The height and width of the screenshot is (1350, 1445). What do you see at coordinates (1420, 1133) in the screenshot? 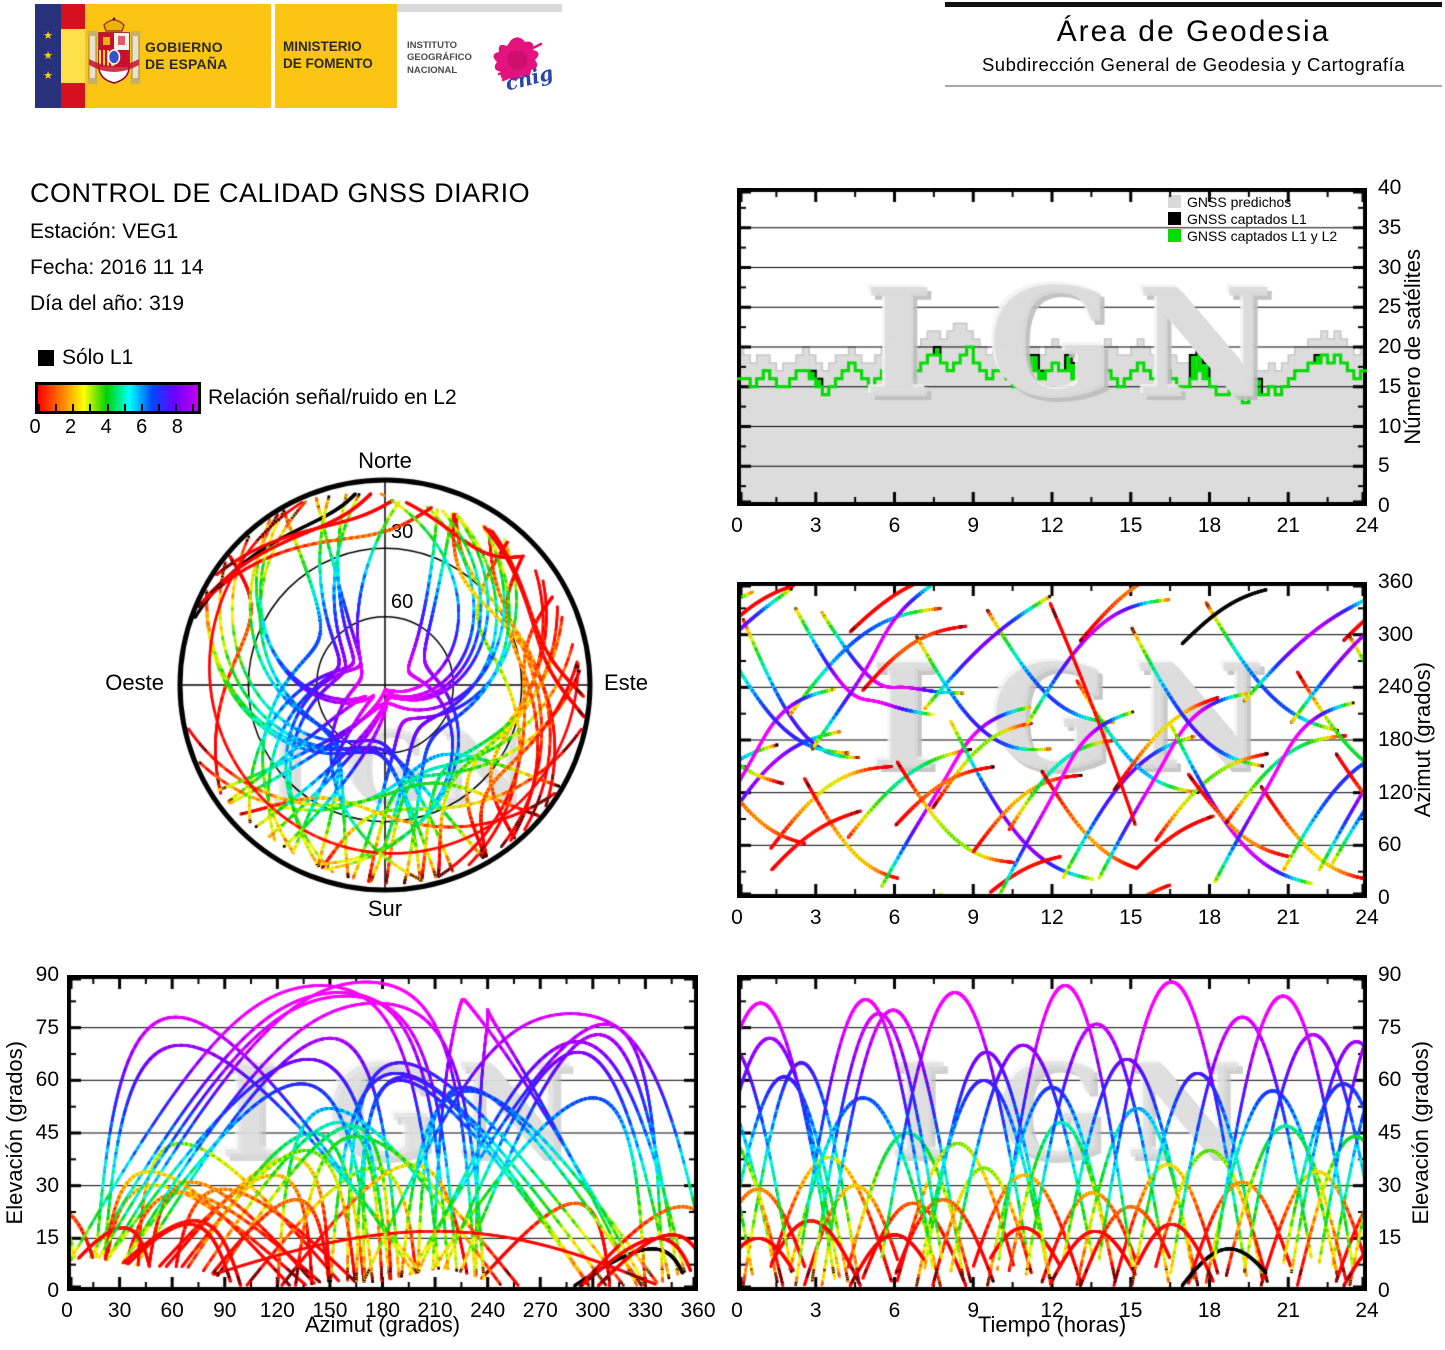
I see `elev-time-y-axis-title: Elevación (grados)` at bounding box center [1420, 1133].